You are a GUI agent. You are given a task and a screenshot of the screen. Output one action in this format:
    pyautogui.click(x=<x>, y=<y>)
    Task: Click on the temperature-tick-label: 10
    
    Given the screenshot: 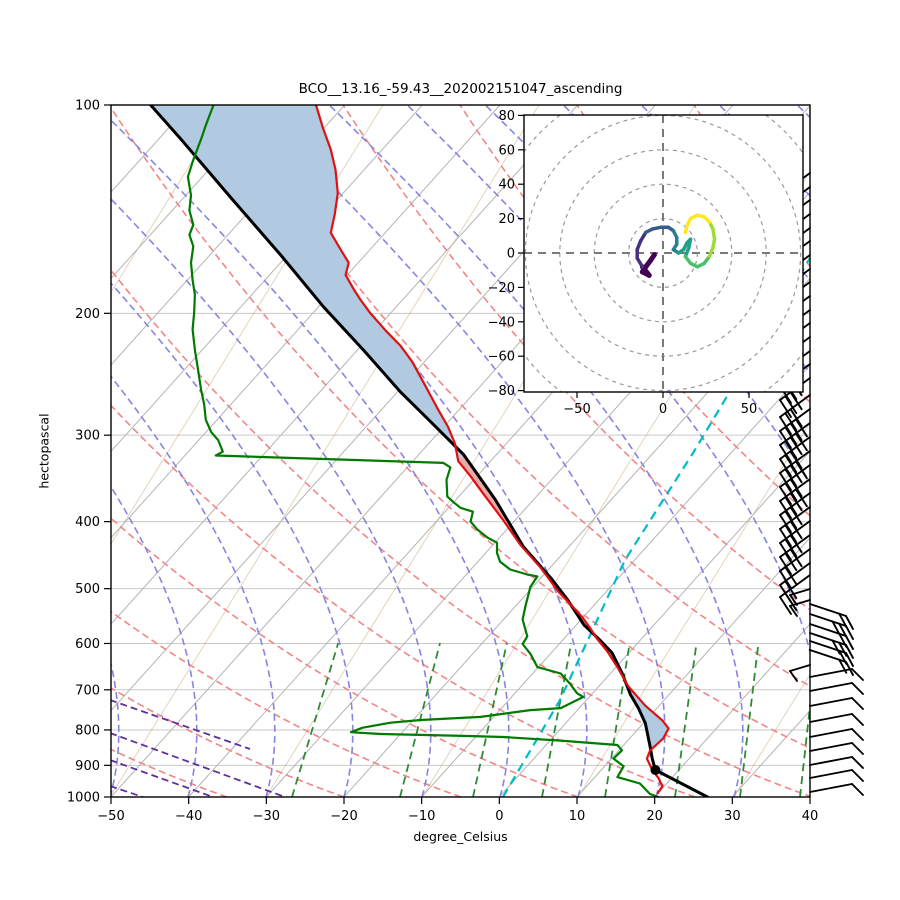 What is the action you would take?
    pyautogui.click(x=577, y=816)
    